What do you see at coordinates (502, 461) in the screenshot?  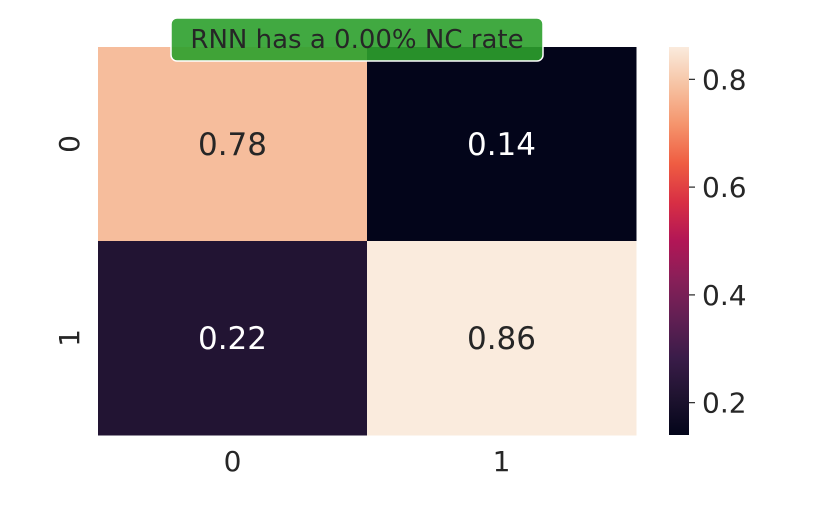 I see `x-tick-label-1: 1` at bounding box center [502, 461].